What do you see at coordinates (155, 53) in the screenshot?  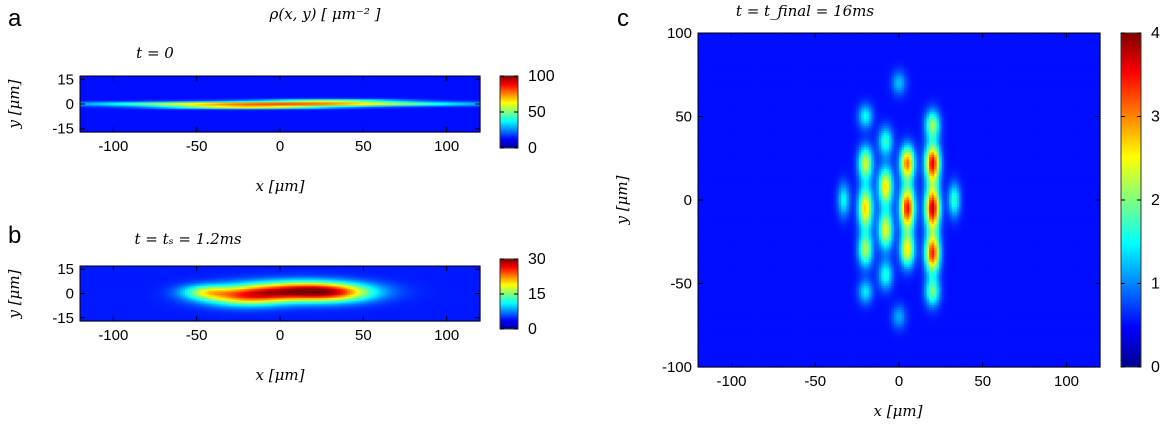 I see `chart-title: t = 0` at bounding box center [155, 53].